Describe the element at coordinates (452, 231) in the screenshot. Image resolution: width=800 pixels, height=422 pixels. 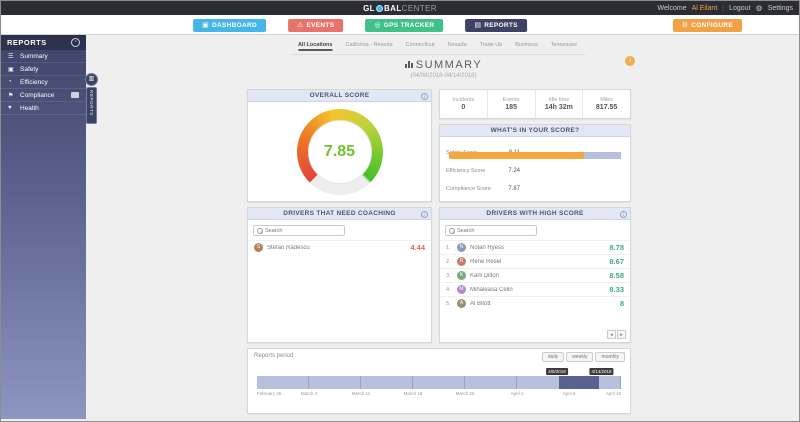
I see `search-icon` at that location.